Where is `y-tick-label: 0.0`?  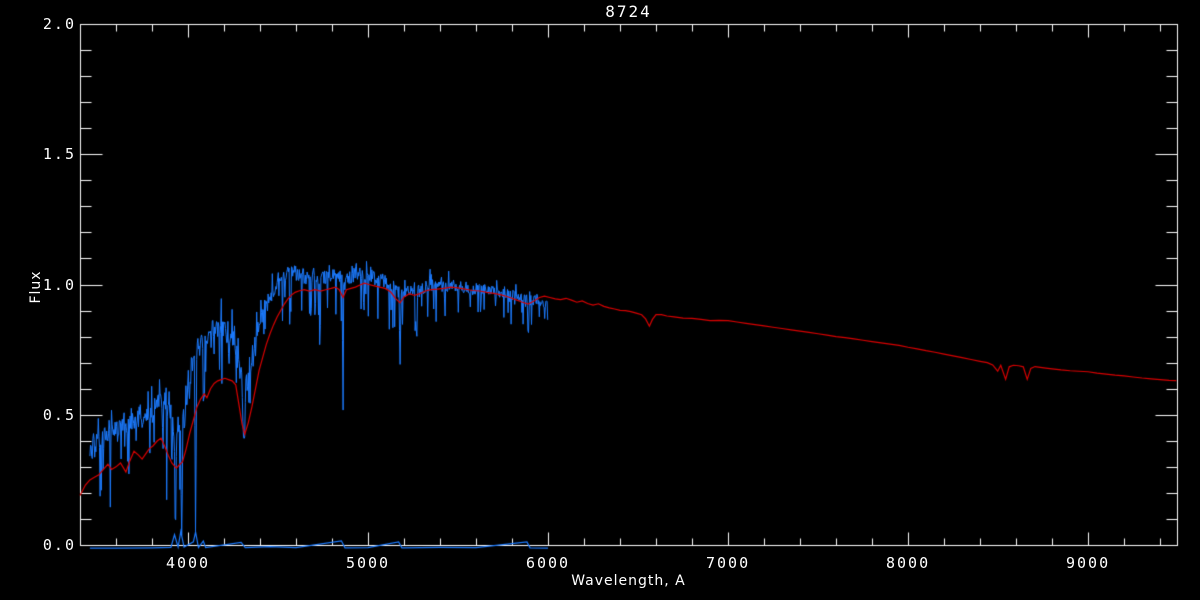
y-tick-label: 0.0 is located at coordinates (59, 545).